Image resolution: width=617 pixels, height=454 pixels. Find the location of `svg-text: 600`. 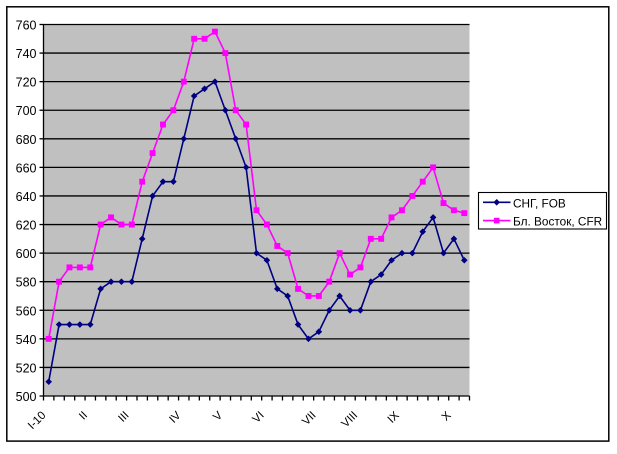

svg-text: 600 is located at coordinates (26, 254).